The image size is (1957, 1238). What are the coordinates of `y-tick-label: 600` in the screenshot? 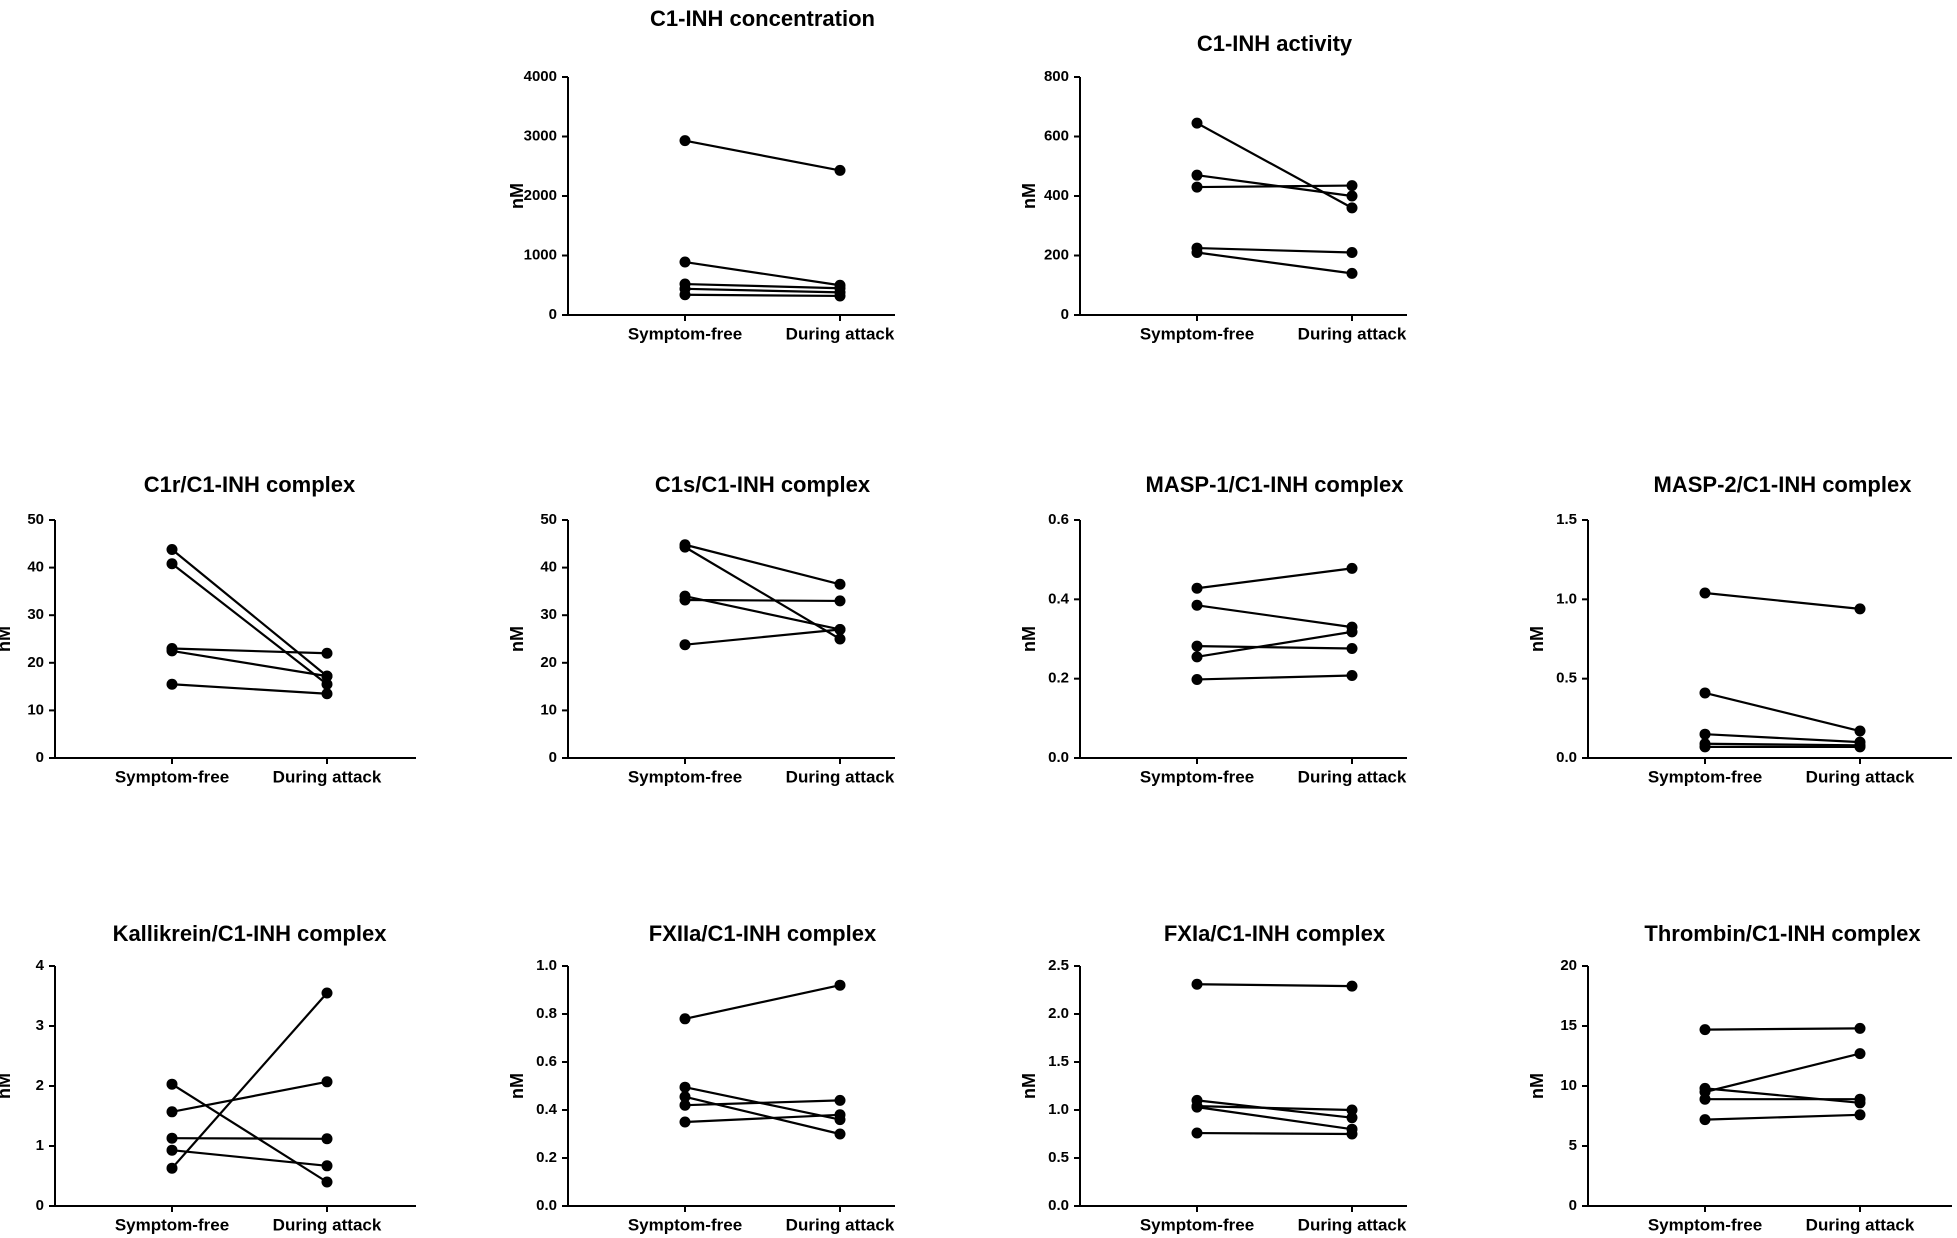 It's located at (1056, 135).